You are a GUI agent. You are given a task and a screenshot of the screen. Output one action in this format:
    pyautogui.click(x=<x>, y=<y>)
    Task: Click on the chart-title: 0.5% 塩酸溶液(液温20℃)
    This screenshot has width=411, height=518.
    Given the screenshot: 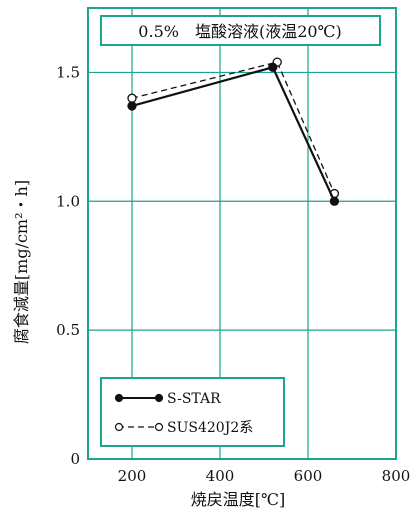 What is the action you would take?
    pyautogui.click(x=239, y=31)
    